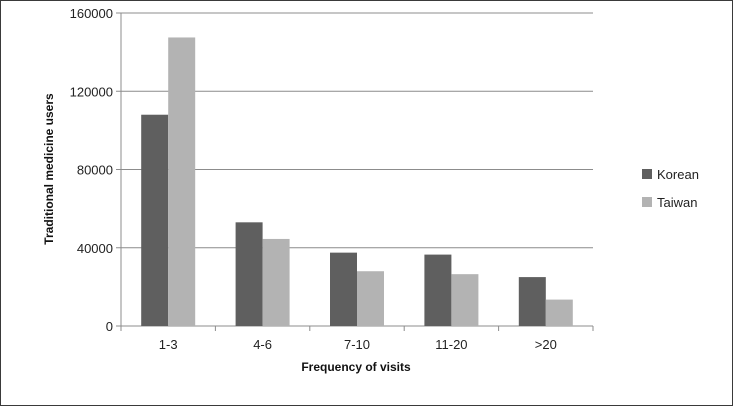 The height and width of the screenshot is (407, 733). I want to click on y-tick-labels: 0 40000 80000 120000 160000, so click(91, 170).